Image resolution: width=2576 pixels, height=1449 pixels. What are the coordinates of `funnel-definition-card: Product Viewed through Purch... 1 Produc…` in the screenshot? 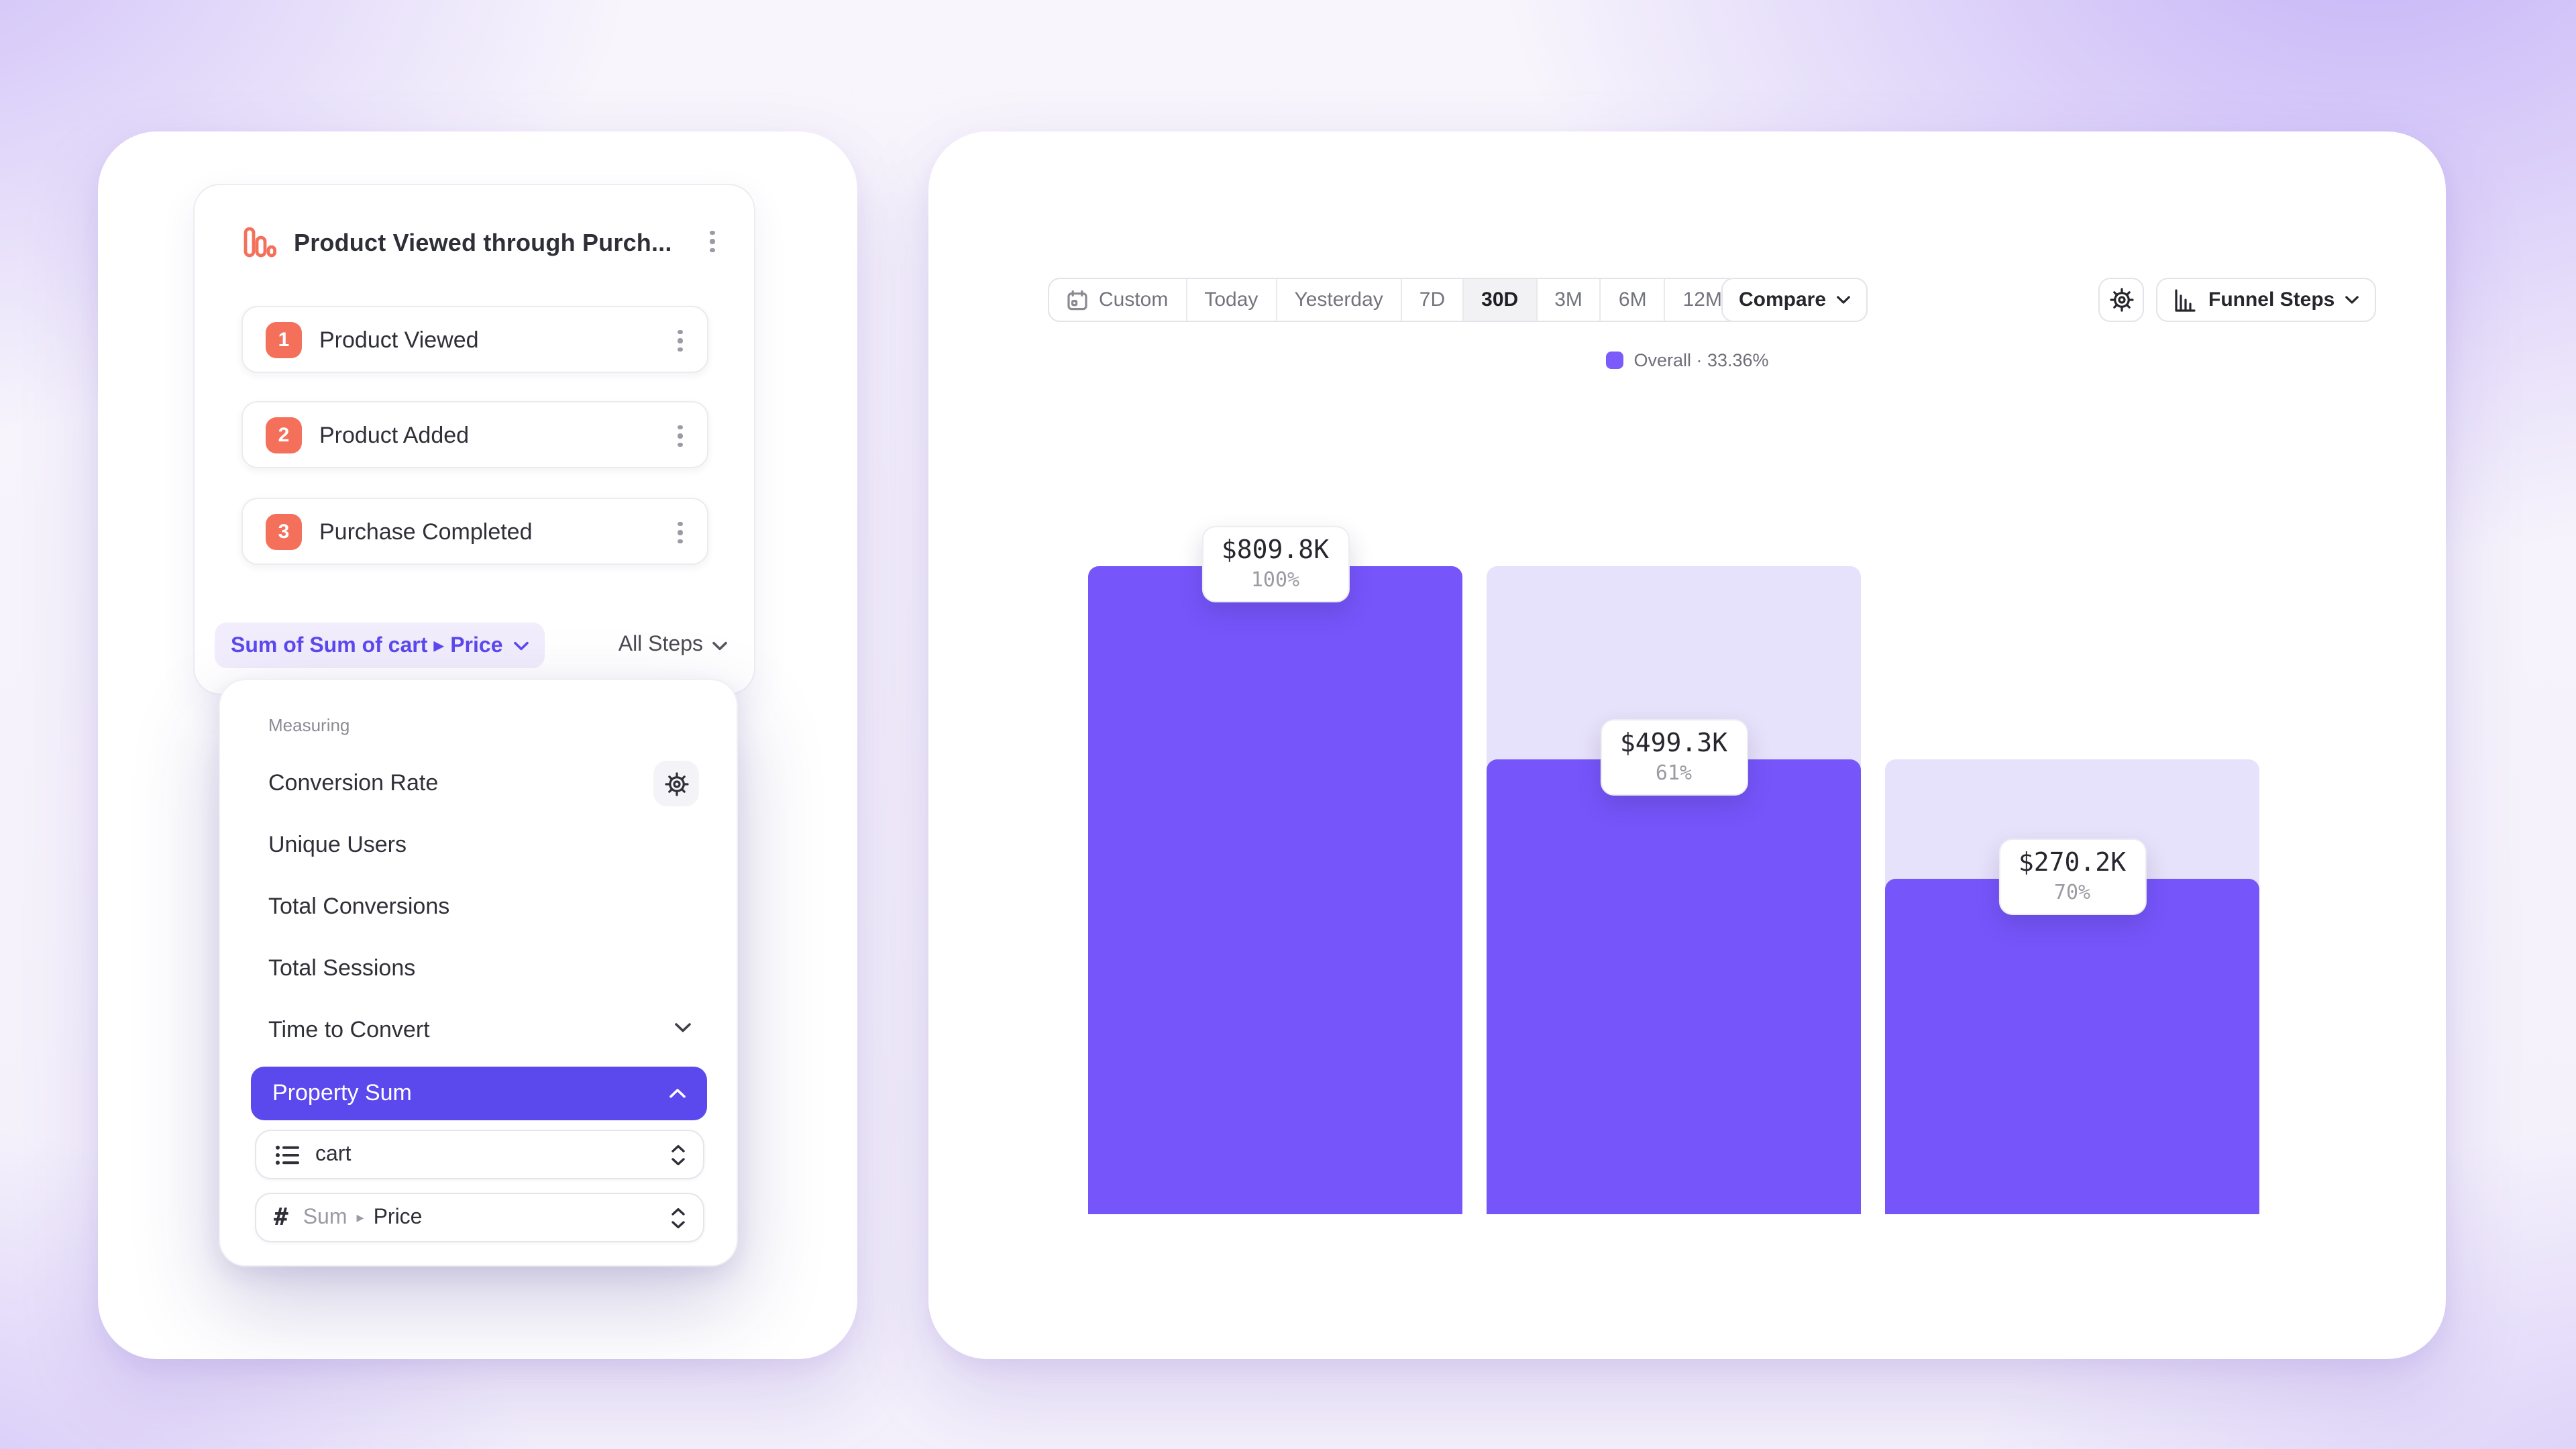 It's located at (474, 439).